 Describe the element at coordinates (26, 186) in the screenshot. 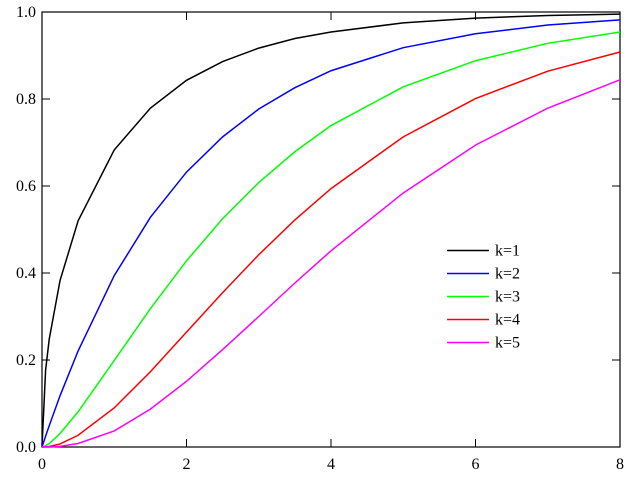

I see `y-tick-label: 0.6` at that location.